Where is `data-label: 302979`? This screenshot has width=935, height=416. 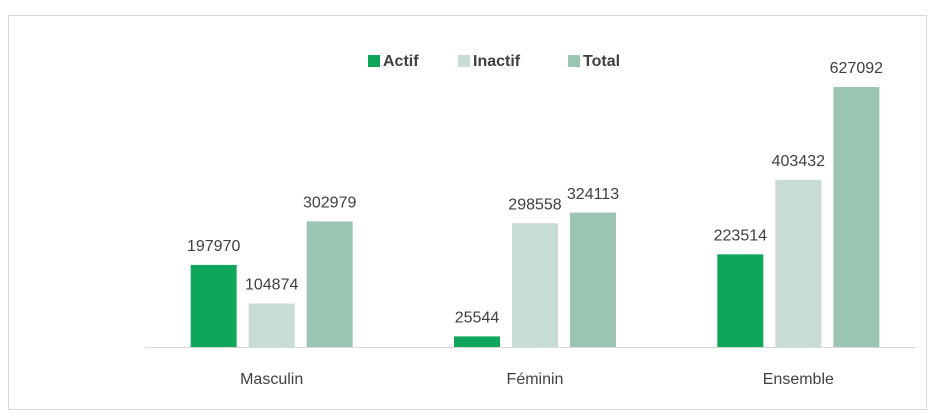 data-label: 302979 is located at coordinates (329, 203).